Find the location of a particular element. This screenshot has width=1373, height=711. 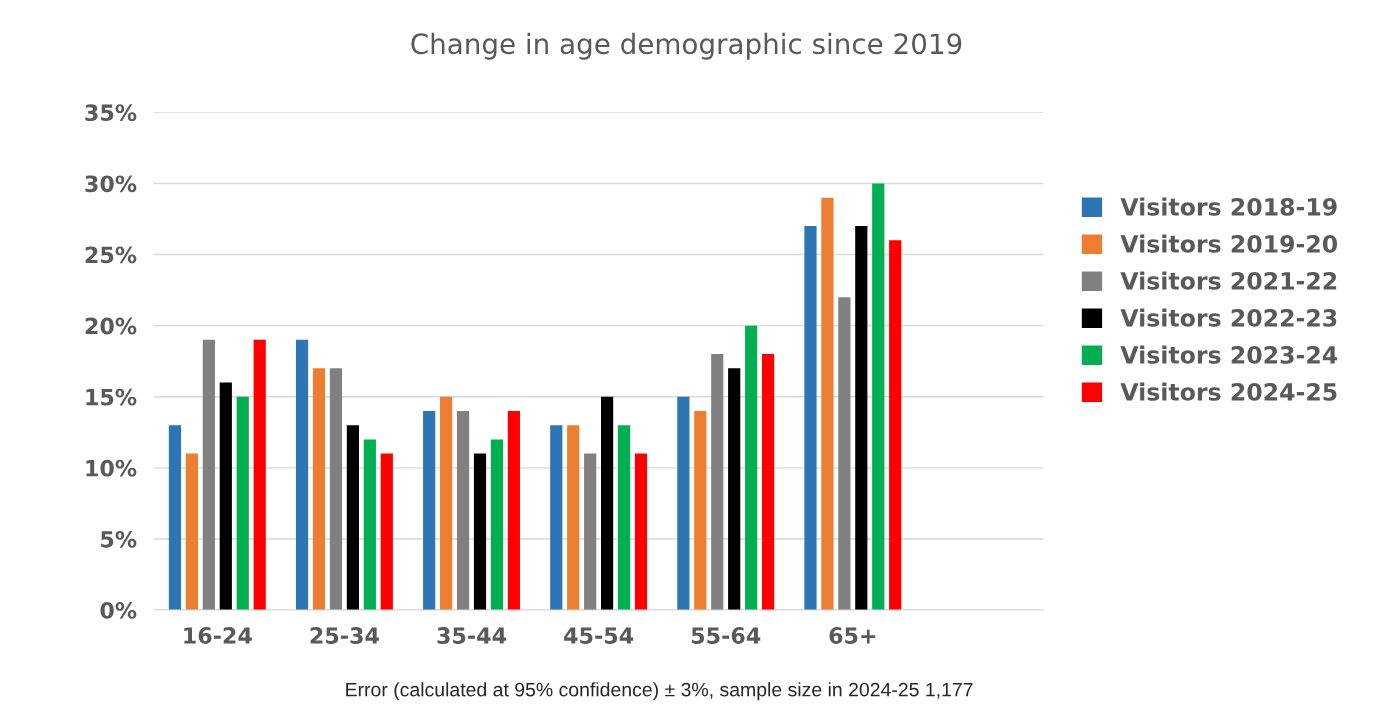

x-tick-label: 45-54 is located at coordinates (599, 635).